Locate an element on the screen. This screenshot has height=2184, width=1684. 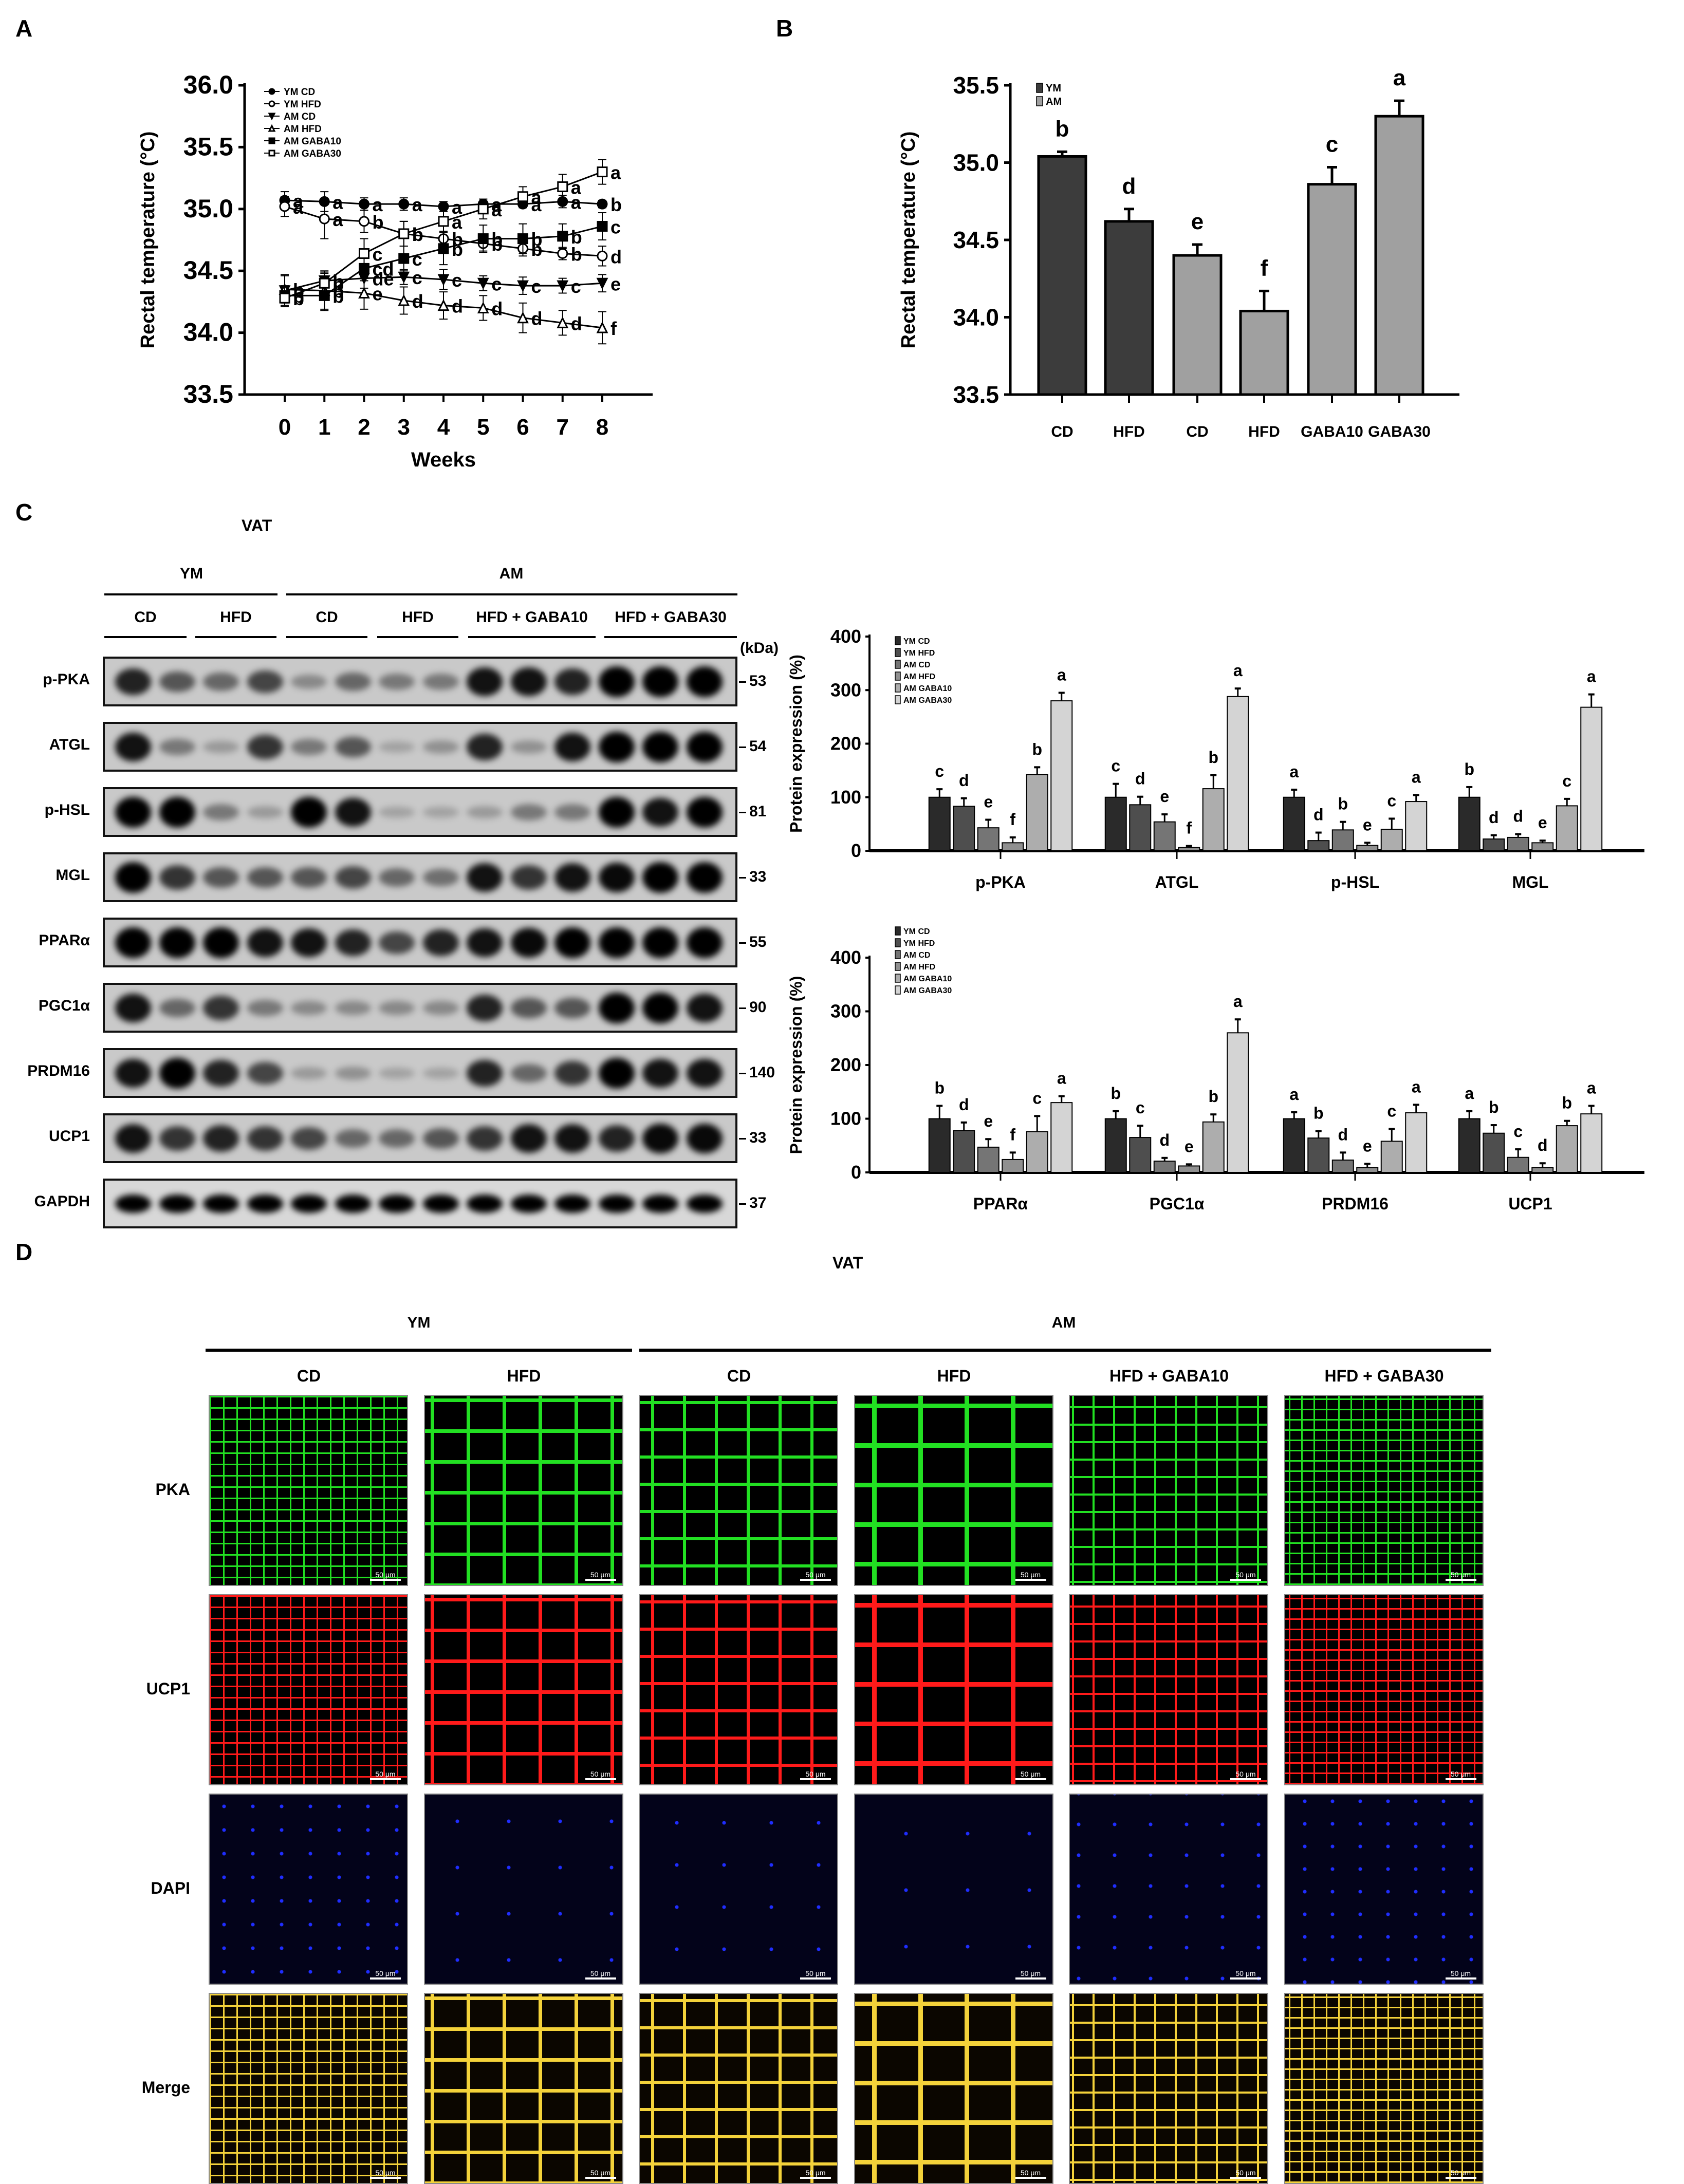
x-tick-label: 6 is located at coordinates (523, 427).